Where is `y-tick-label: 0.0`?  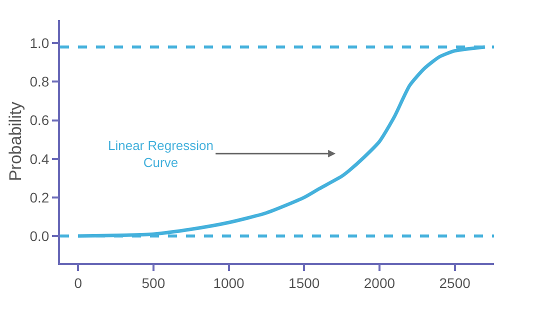 y-tick-label: 0.0 is located at coordinates (40, 236).